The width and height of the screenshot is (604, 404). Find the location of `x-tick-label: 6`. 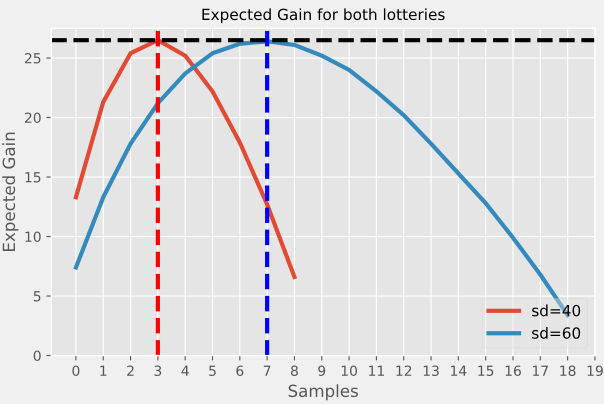

x-tick-label: 6 is located at coordinates (240, 370).